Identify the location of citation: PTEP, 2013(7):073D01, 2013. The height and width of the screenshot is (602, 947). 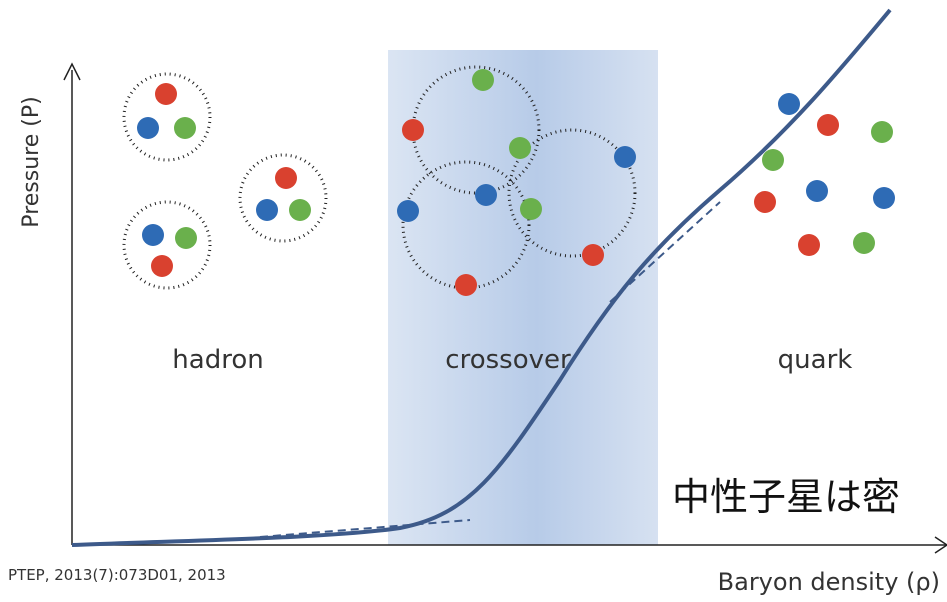
(117, 575).